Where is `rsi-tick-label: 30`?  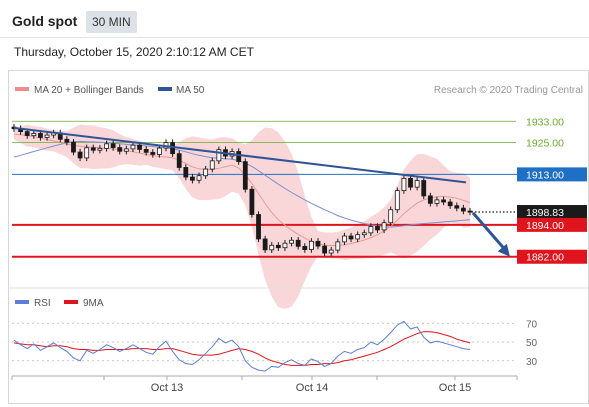 rsi-tick-label: 30 is located at coordinates (532, 362).